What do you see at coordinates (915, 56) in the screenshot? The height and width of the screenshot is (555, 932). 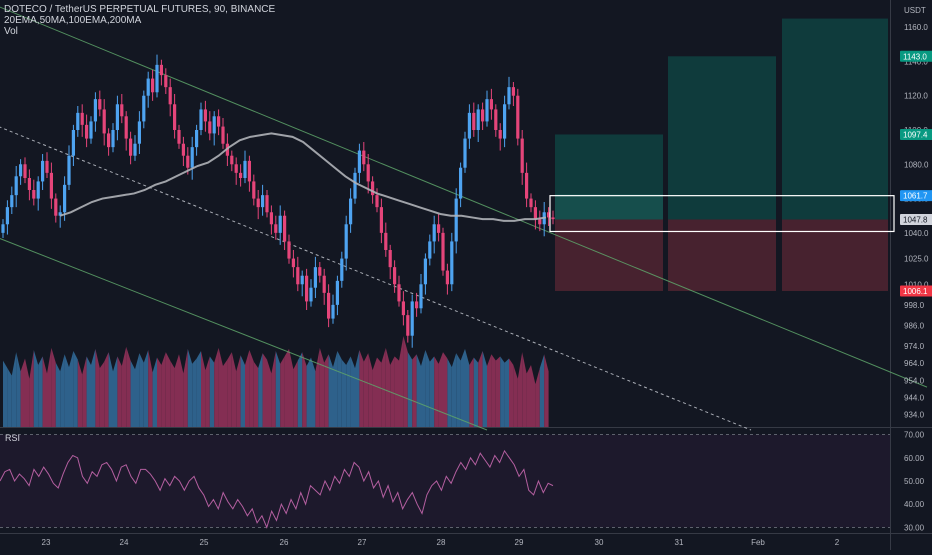 I see `price-badge-label: 1143.0` at bounding box center [915, 56].